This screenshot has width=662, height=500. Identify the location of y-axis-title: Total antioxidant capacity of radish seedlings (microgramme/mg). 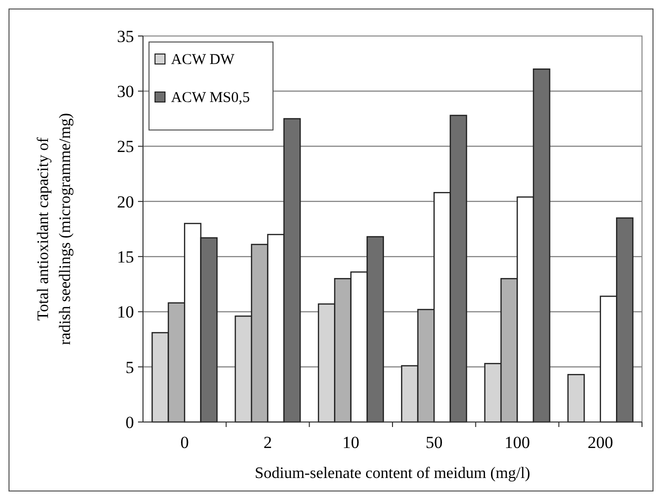
(54, 229).